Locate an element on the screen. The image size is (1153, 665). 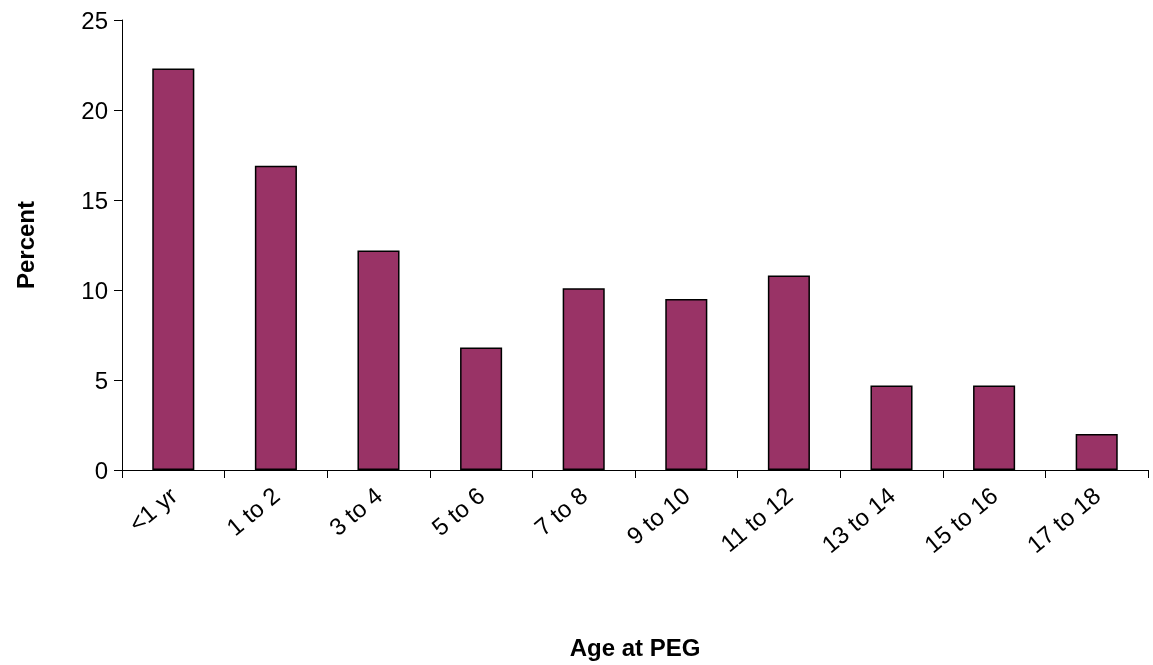
y-tick-label: 5 is located at coordinates (101, 380).